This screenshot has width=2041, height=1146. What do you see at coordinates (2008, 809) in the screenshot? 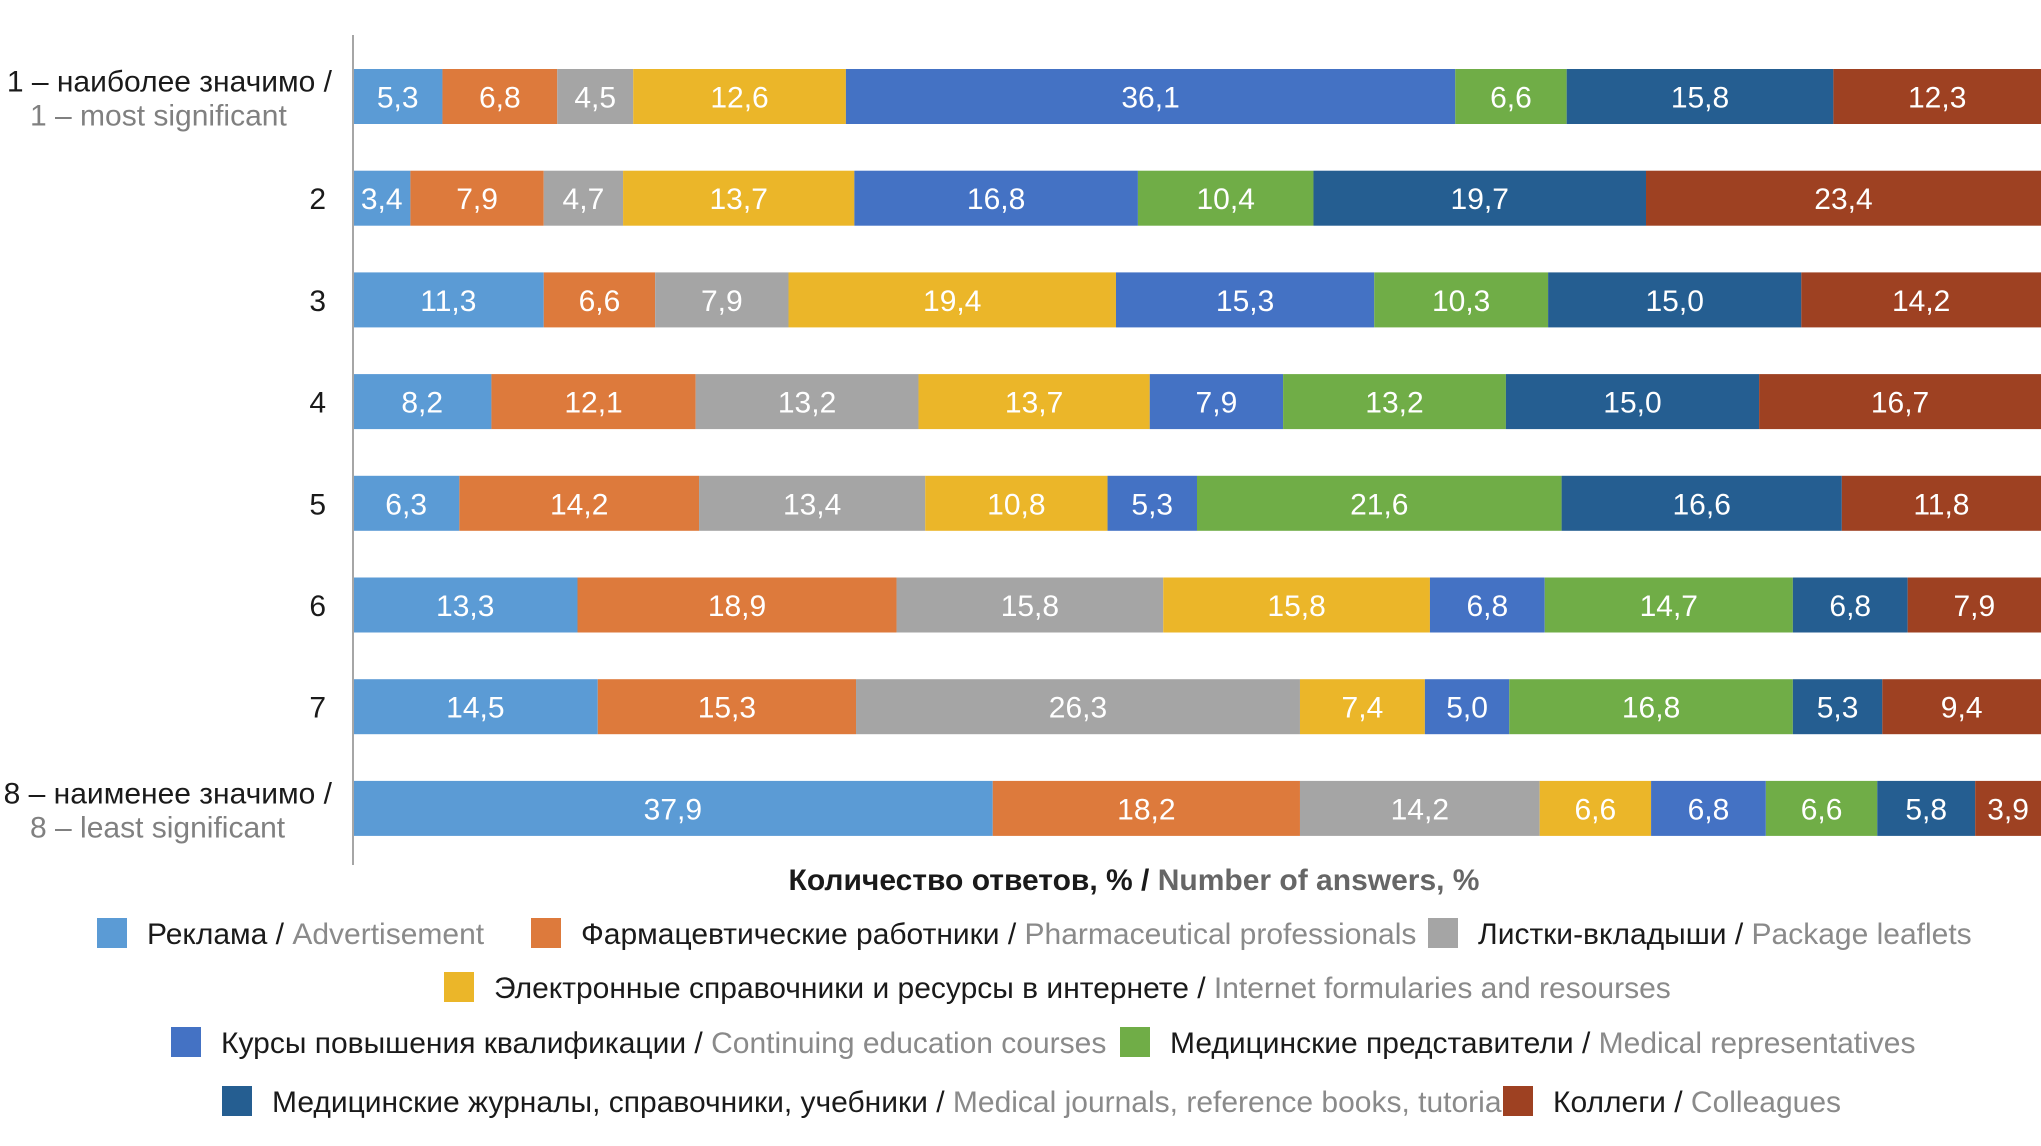
I see `data-label: 3,9` at bounding box center [2008, 809].